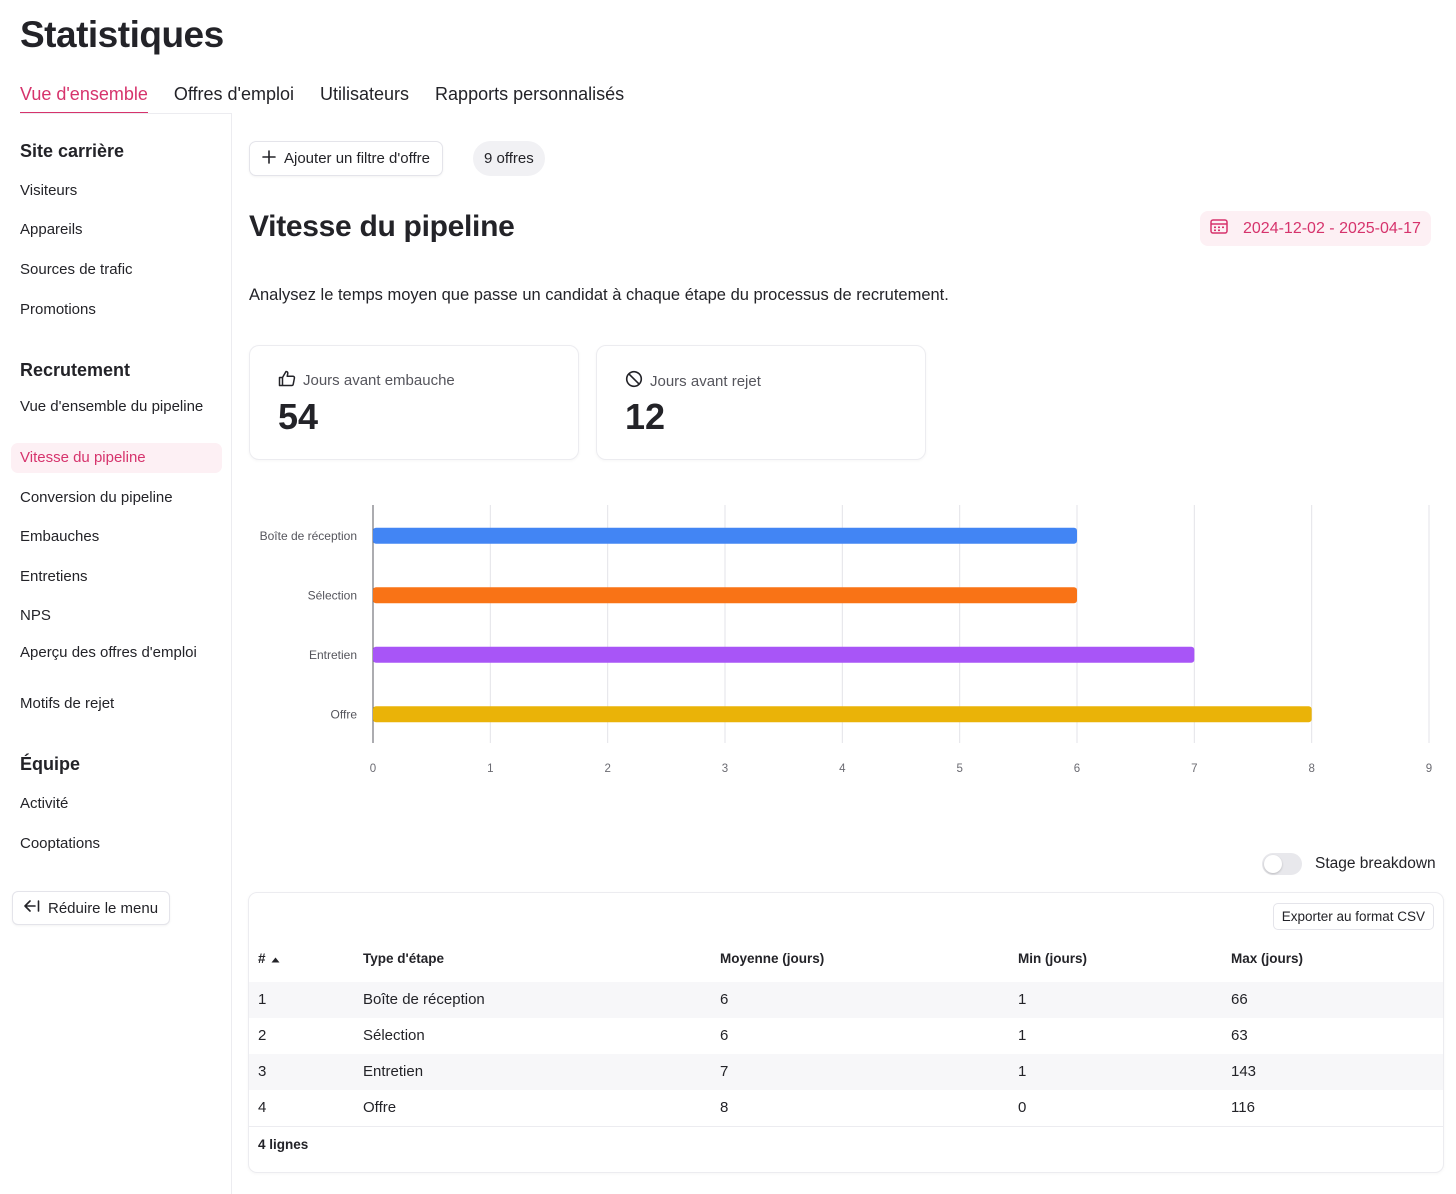  What do you see at coordinates (772, 958) in the screenshot?
I see `column-header-average: Moyenne (jours)` at bounding box center [772, 958].